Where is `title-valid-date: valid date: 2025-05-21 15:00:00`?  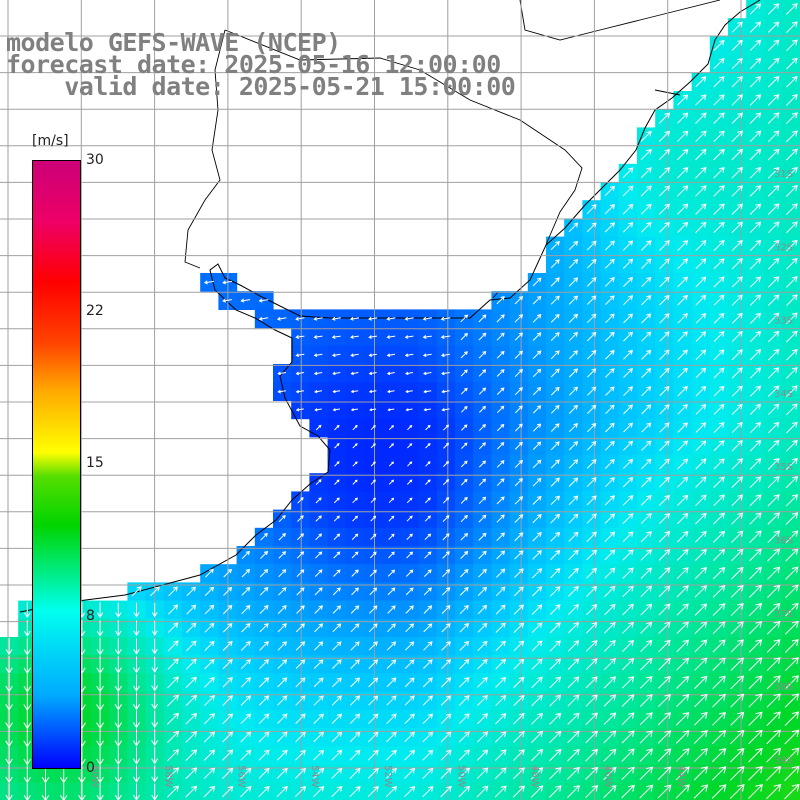
title-valid-date: valid date: 2025-05-21 15:00:00 is located at coordinates (261, 86).